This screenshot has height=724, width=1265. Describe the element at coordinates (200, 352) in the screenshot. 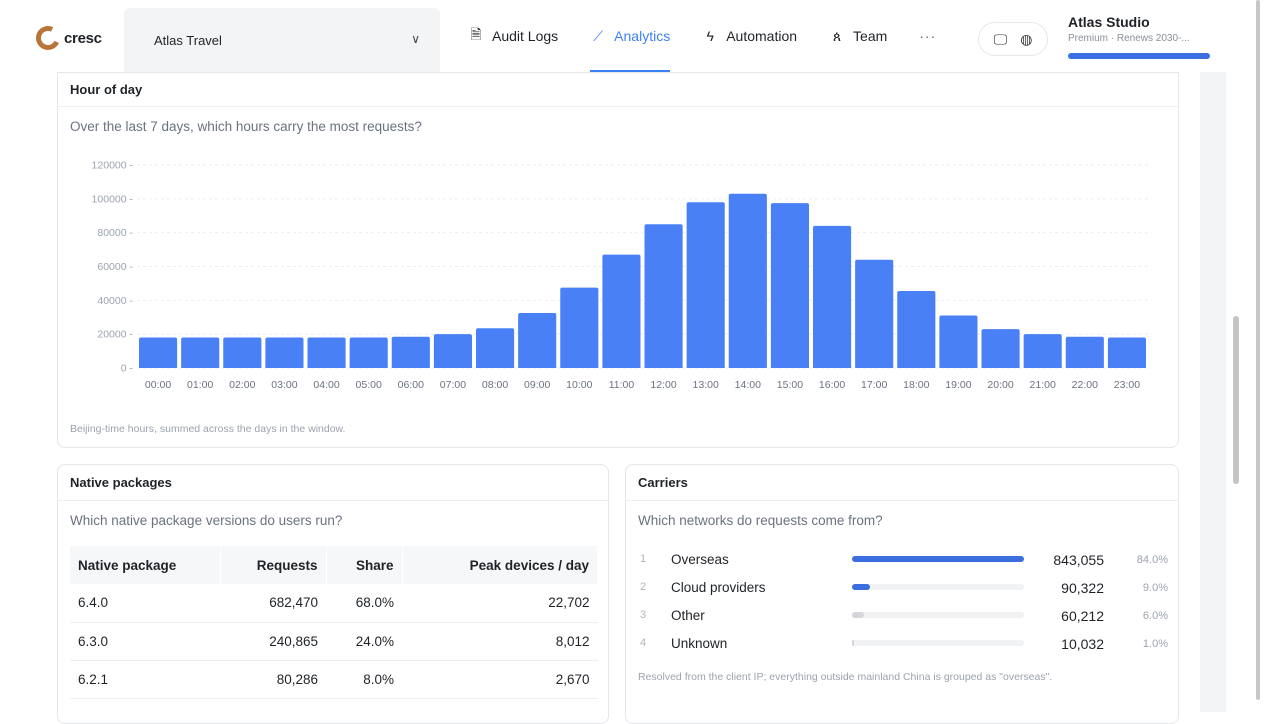

I see `bar-01:00` at that location.